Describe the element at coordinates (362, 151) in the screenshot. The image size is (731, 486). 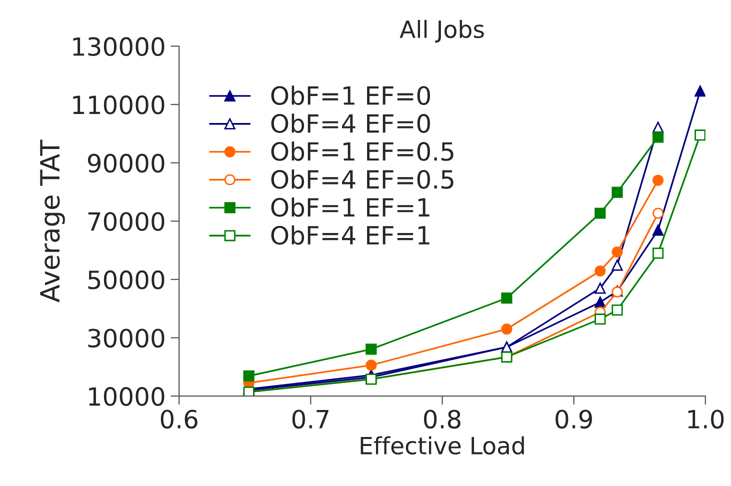
I see `legend-label: ObF=1 EF=0.5` at that location.